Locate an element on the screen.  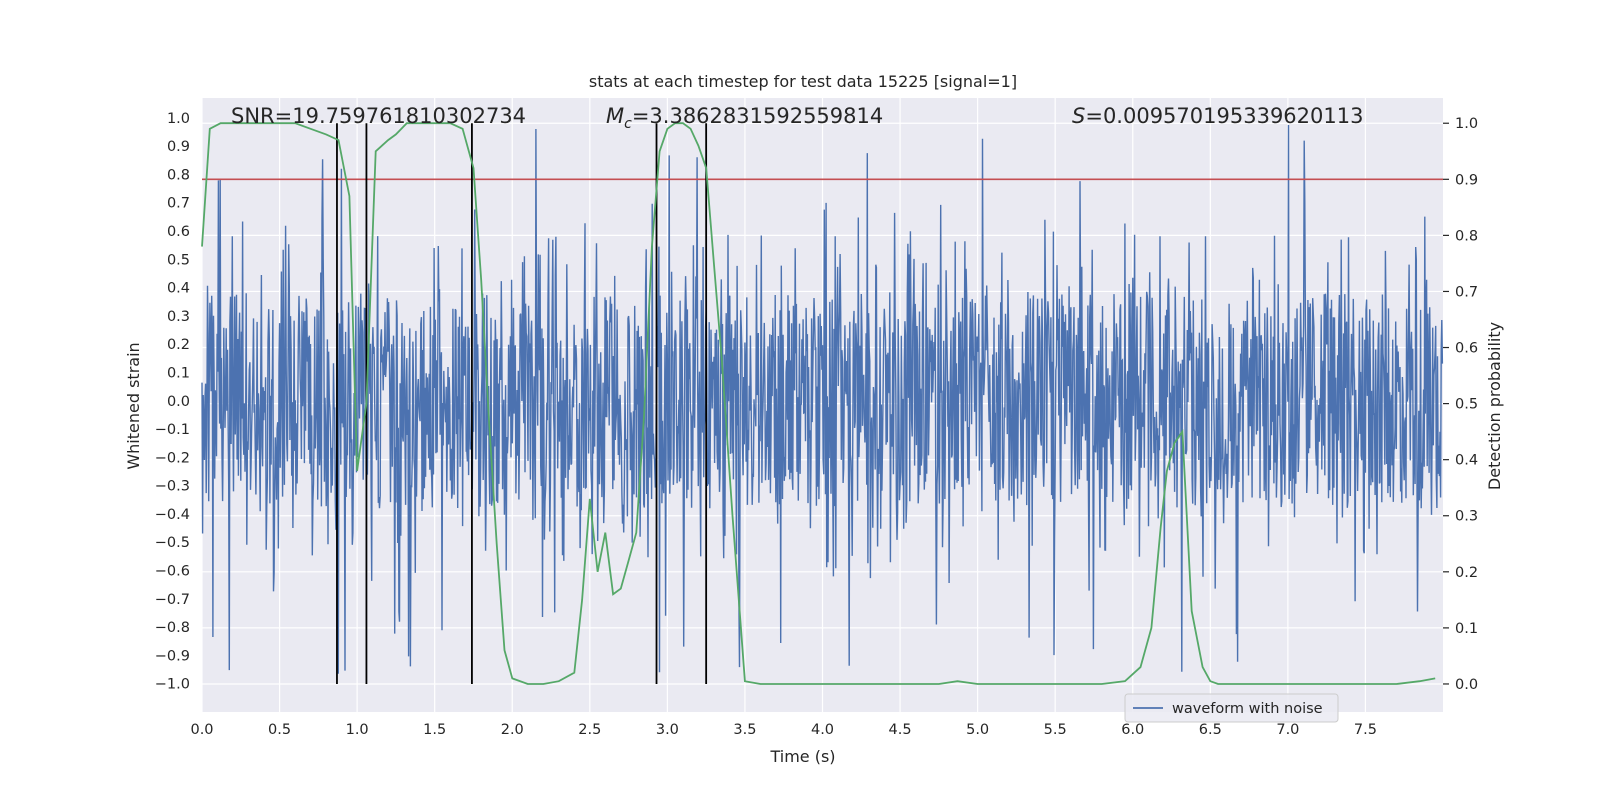
right-y-tick-label: 0.5 is located at coordinates (1466, 405).